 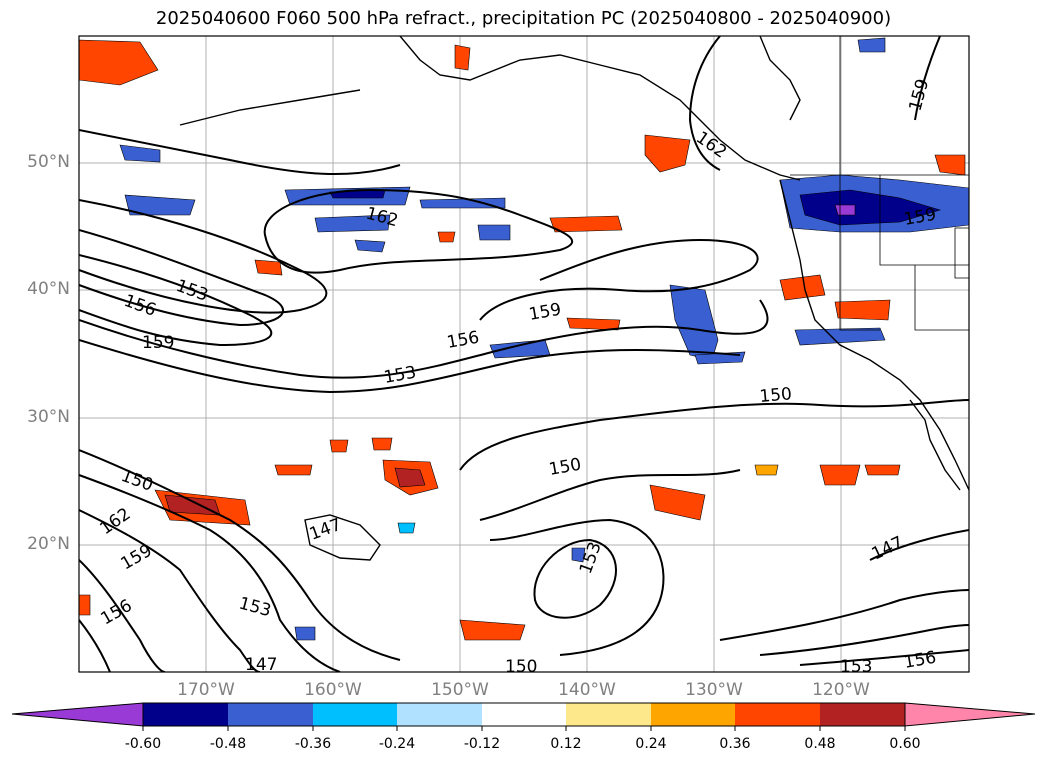 I want to click on lat-label: 50°N, so click(x=48, y=162).